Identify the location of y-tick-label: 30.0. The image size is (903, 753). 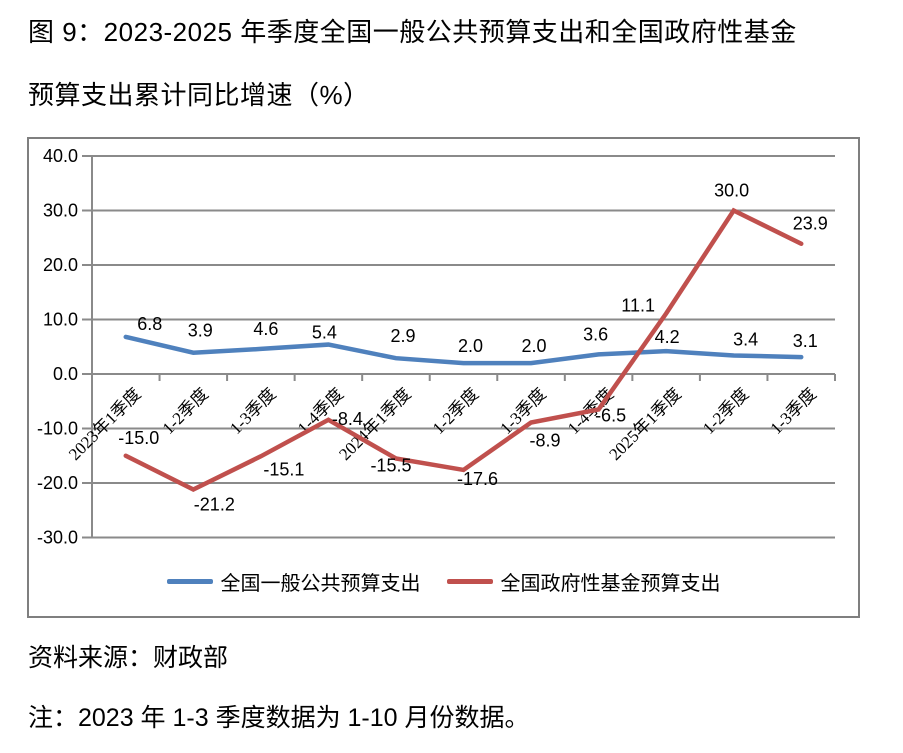
(60, 211).